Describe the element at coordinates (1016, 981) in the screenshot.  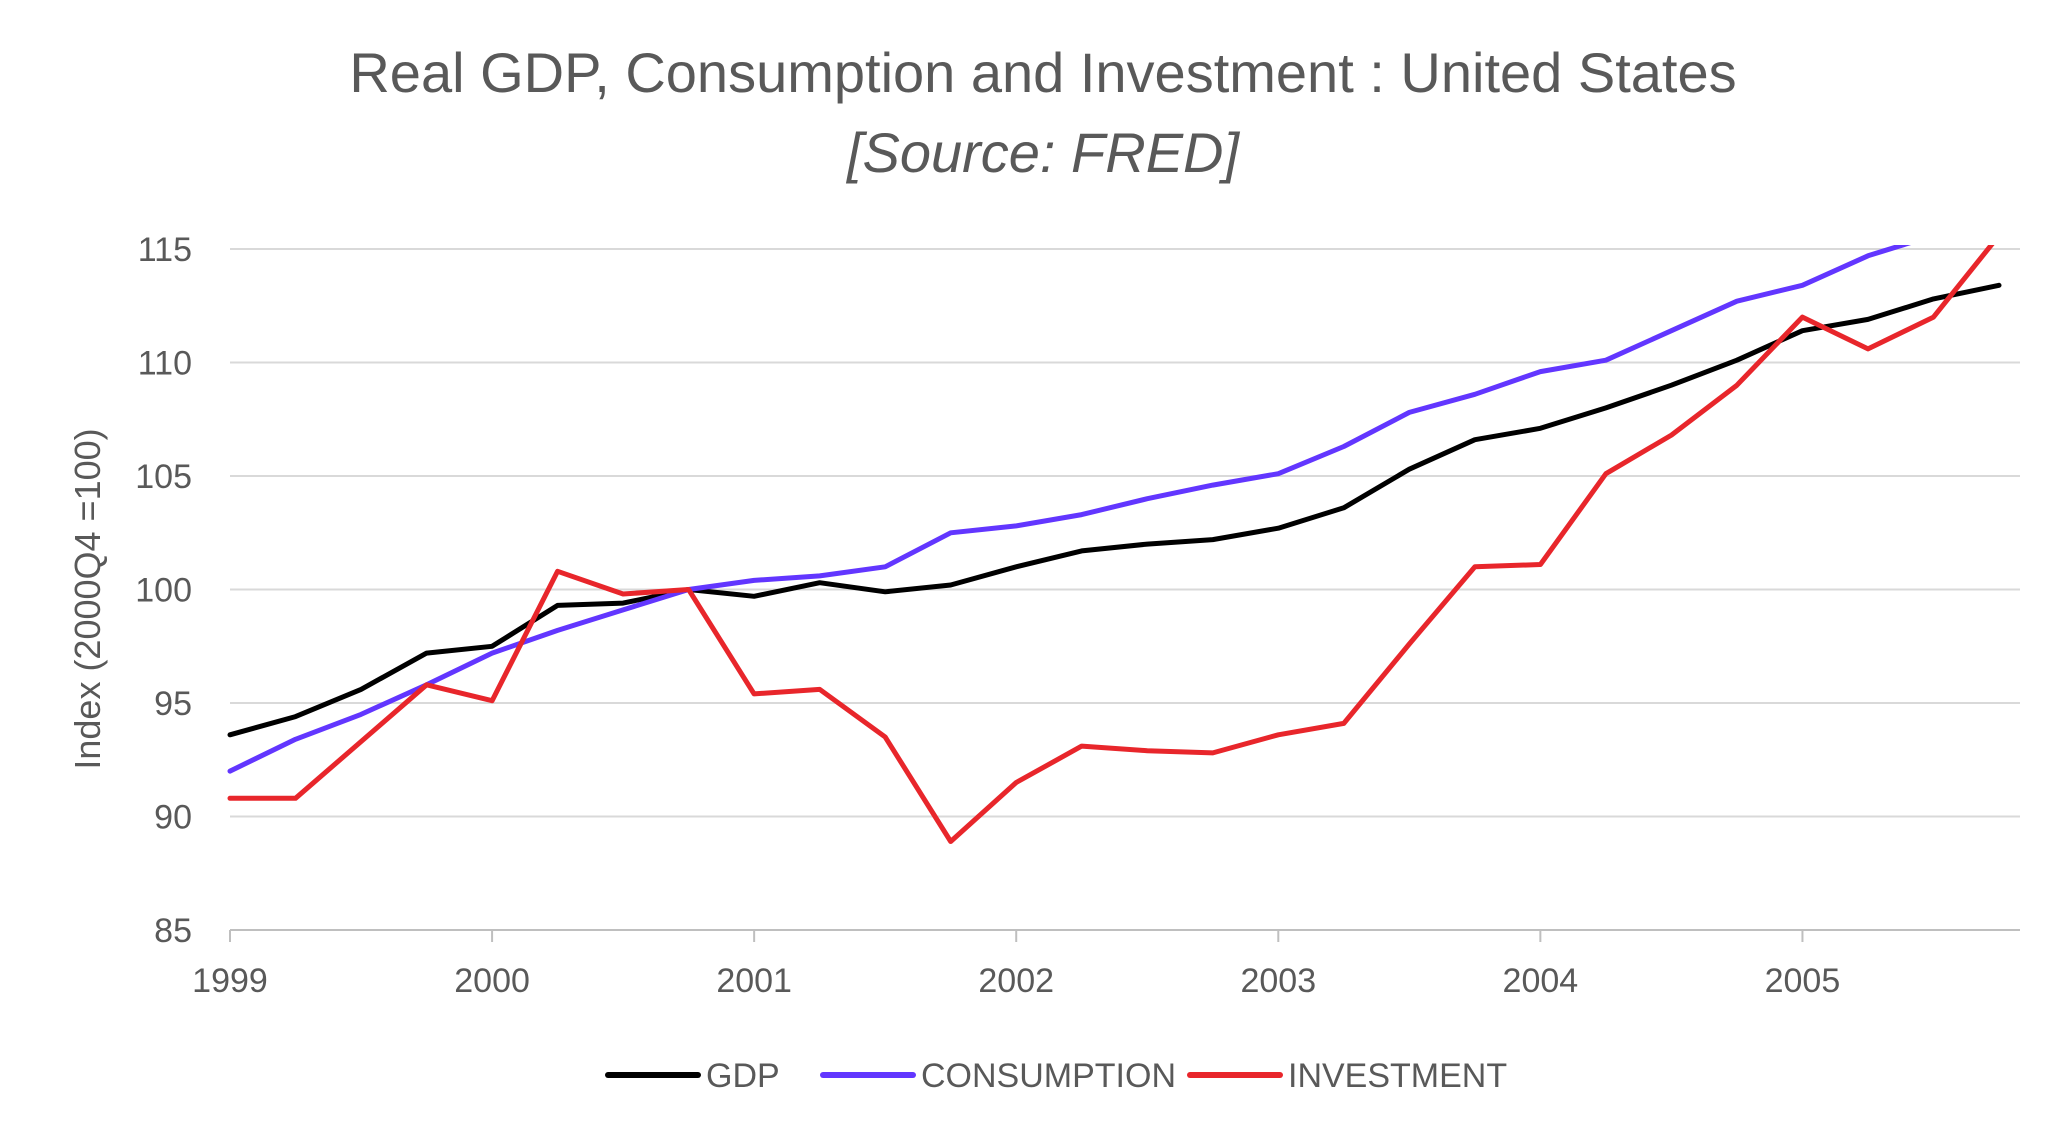
I see `x-tick-label: 2002` at that location.